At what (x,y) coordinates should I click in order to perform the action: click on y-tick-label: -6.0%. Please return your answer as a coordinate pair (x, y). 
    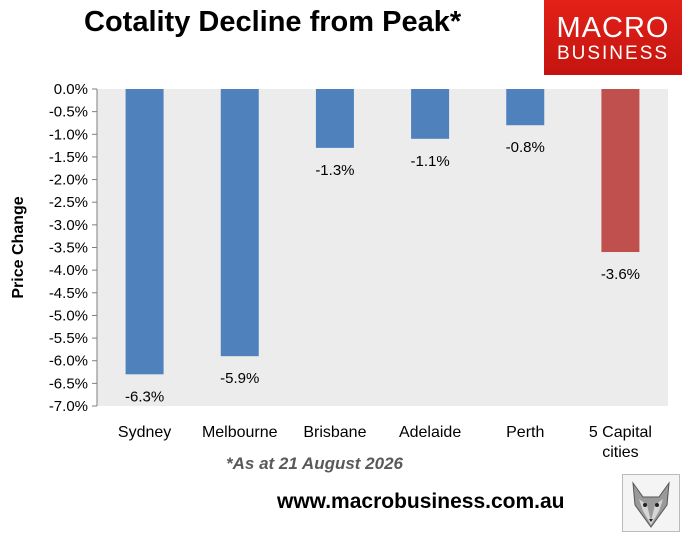
    Looking at the image, I should click on (68, 361).